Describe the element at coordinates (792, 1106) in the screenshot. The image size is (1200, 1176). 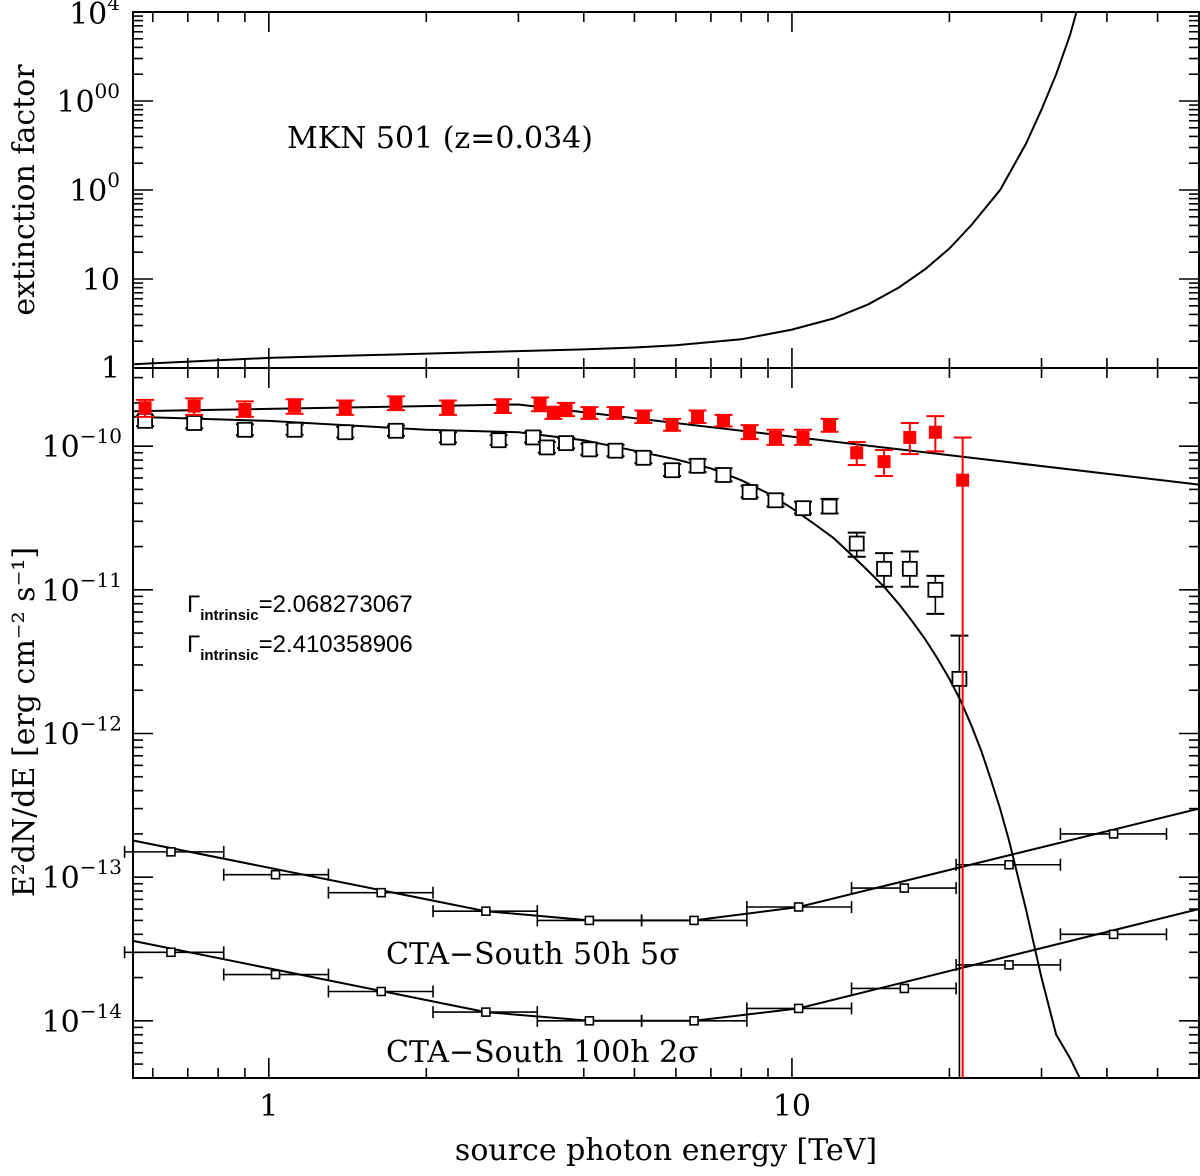
I see `x-tick-label: 10` at that location.